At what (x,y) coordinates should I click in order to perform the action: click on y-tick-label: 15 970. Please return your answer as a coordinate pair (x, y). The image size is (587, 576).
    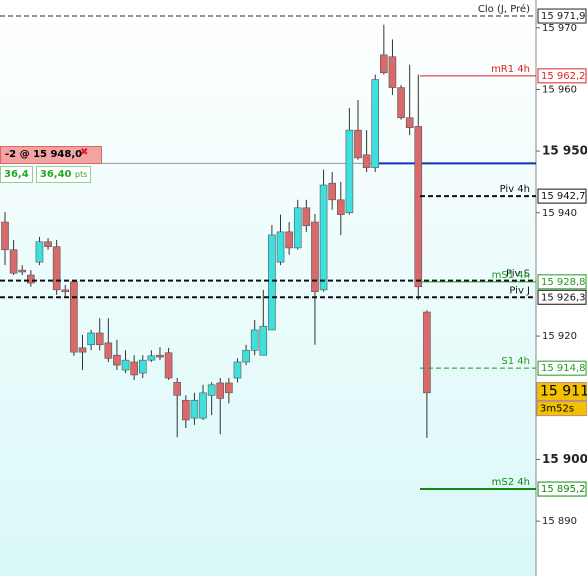
    Looking at the image, I should click on (559, 28).